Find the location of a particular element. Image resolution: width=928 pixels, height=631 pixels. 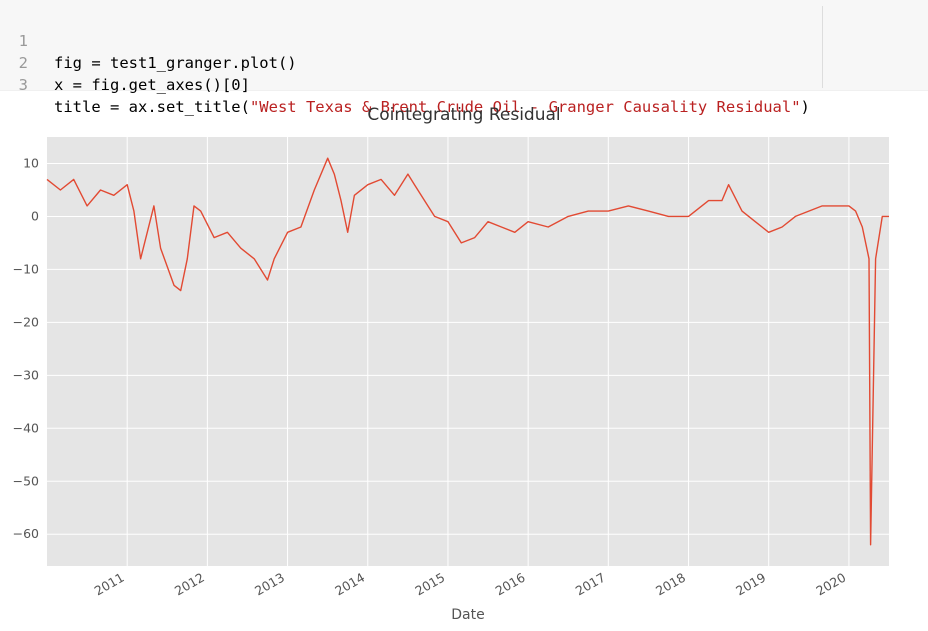

line-number: 3 is located at coordinates (23, 85).